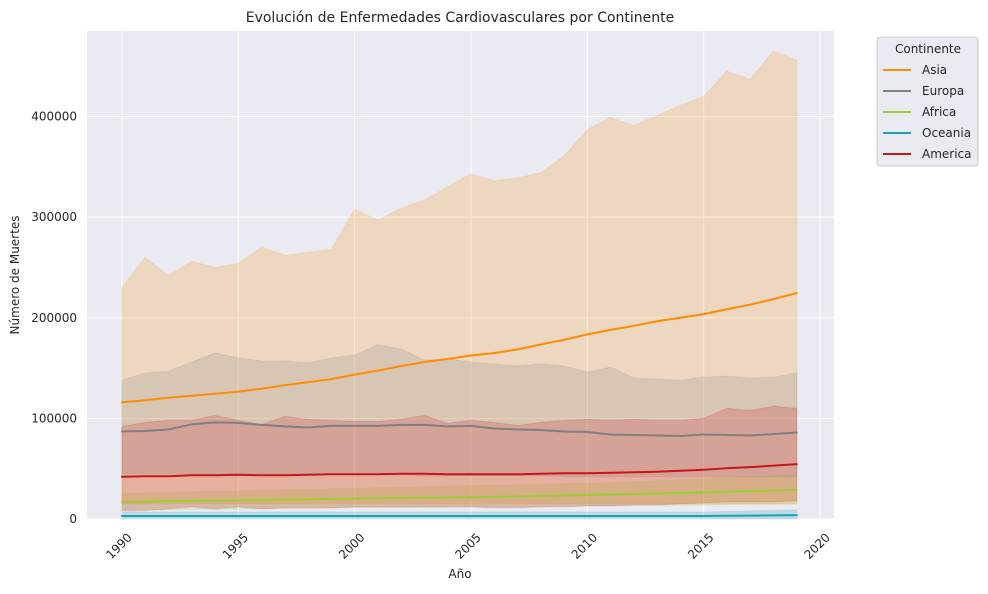  I want to click on band-america, so click(459, 458).